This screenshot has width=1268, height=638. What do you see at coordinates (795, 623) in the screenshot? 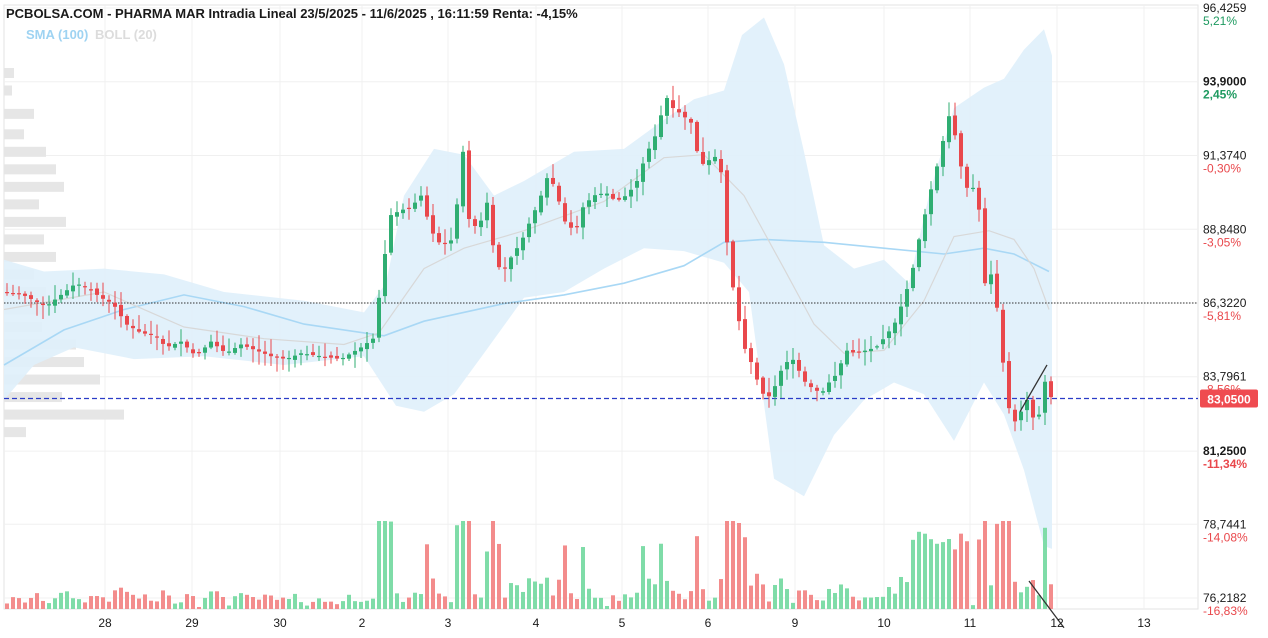
I see `time-tick-label: 9` at bounding box center [795, 623].